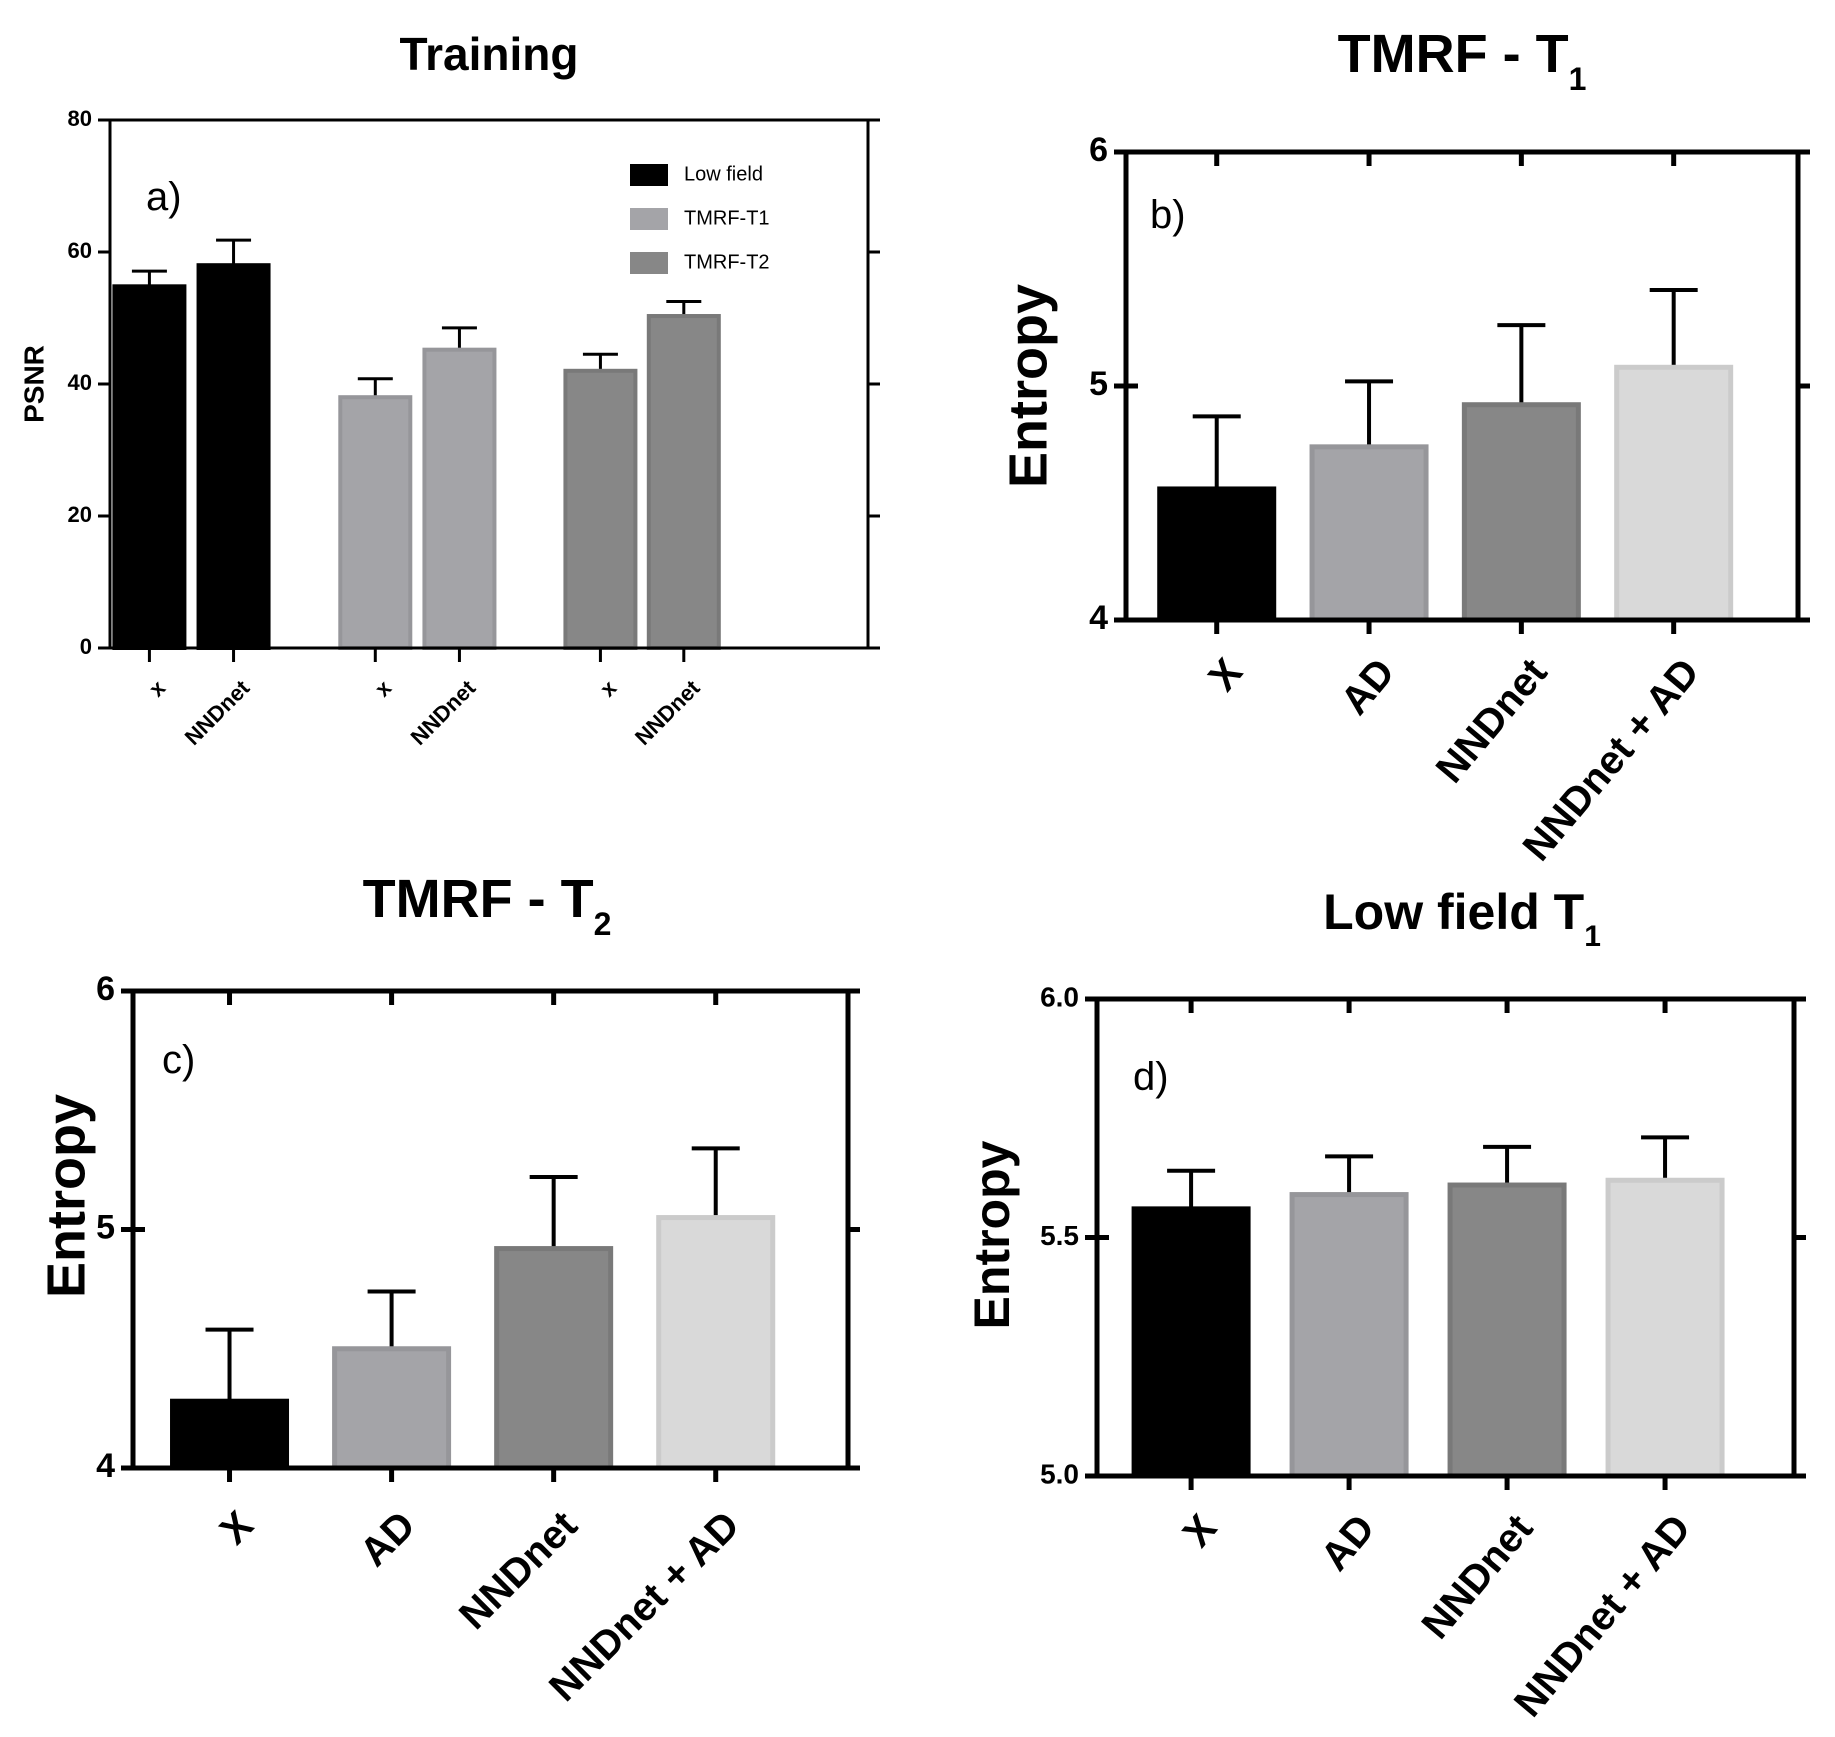 Image resolution: width=1835 pixels, height=1737 pixels. What do you see at coordinates (489, 54) in the screenshot?
I see `chart-title: Training` at bounding box center [489, 54].